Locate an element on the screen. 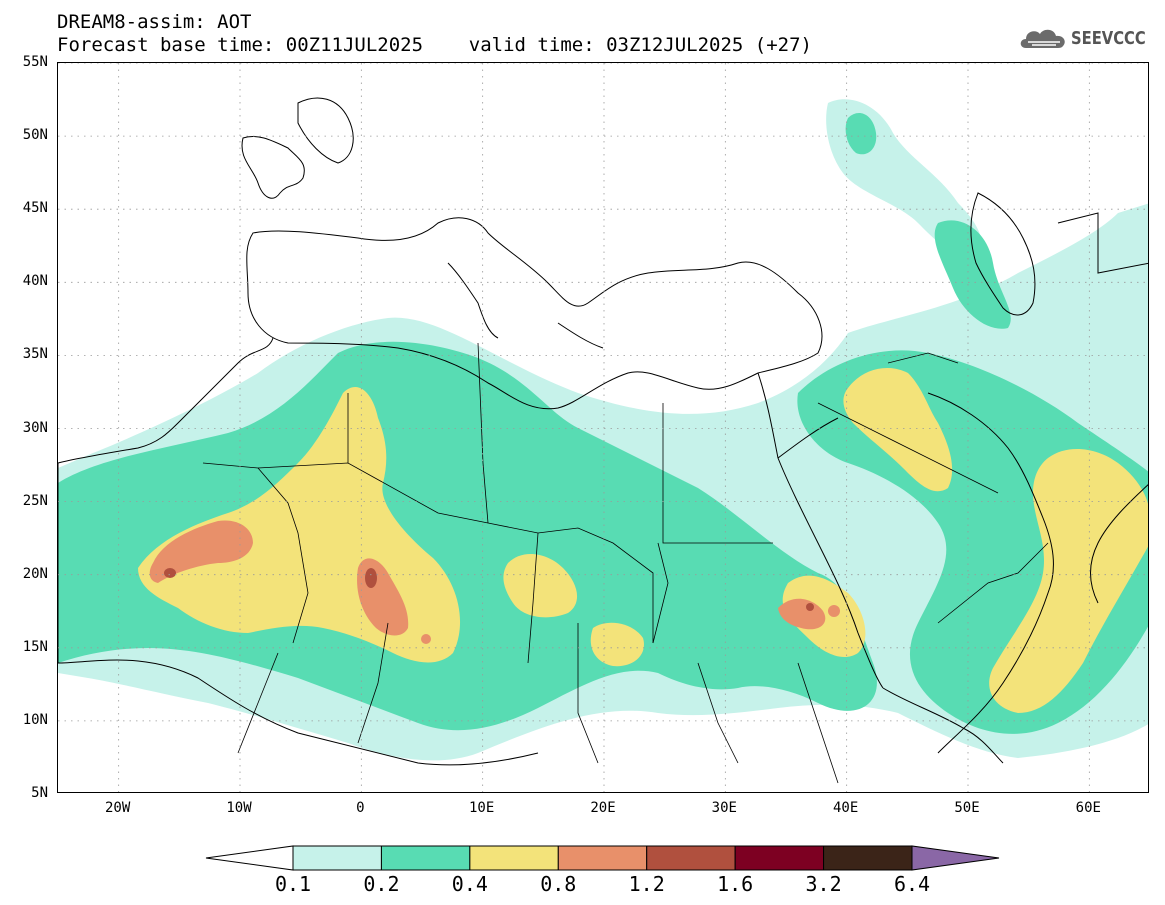 The image size is (1165, 905). lon-tick-label: 50E is located at coordinates (967, 808).